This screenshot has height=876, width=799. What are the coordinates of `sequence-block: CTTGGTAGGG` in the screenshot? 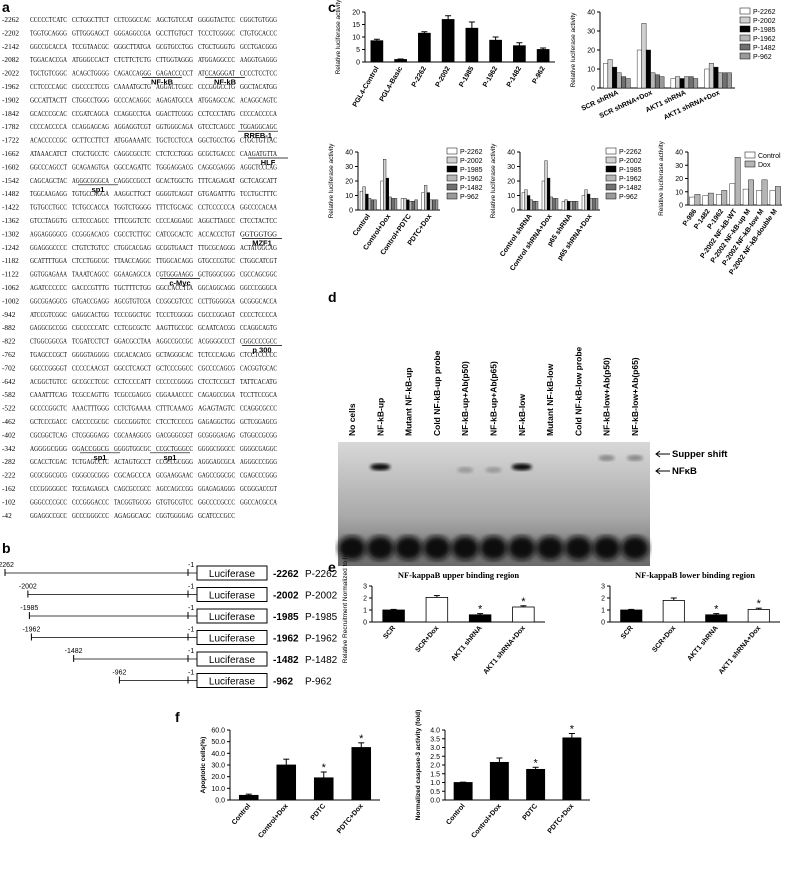 It's located at (175, 59).